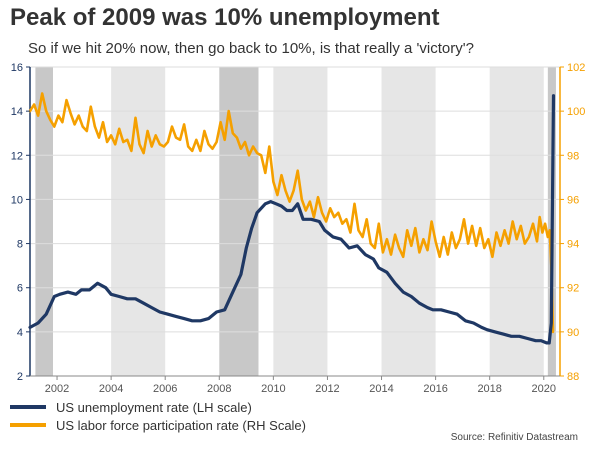 This screenshot has height=450, width=600. What do you see at coordinates (514, 437) in the screenshot?
I see `source-note: Source: Refinitiv Datastream` at bounding box center [514, 437].